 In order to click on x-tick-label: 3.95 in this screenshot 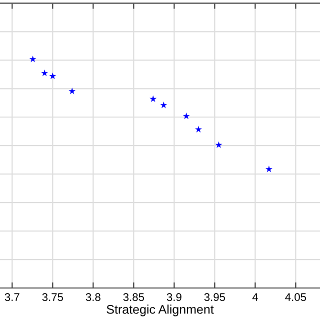, I will do `click(215, 297)`.